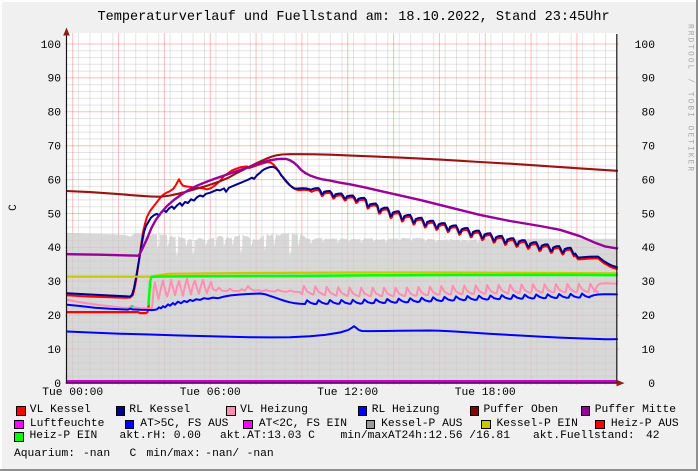 The width and height of the screenshot is (698, 471). What do you see at coordinates (347, 393) in the screenshot?
I see `svg-text: Tue 12:00` at bounding box center [347, 393].